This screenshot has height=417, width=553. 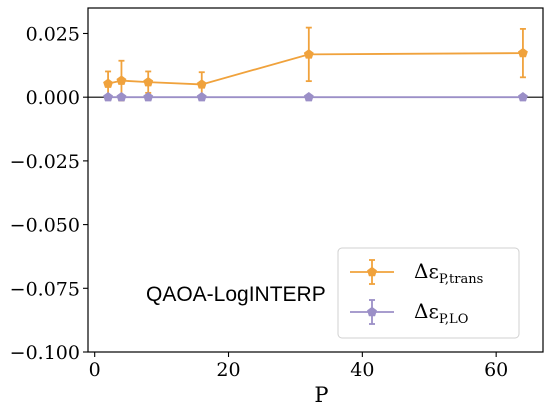 I want to click on legend-entry-0: ΔεP,trans, so click(x=416, y=273).